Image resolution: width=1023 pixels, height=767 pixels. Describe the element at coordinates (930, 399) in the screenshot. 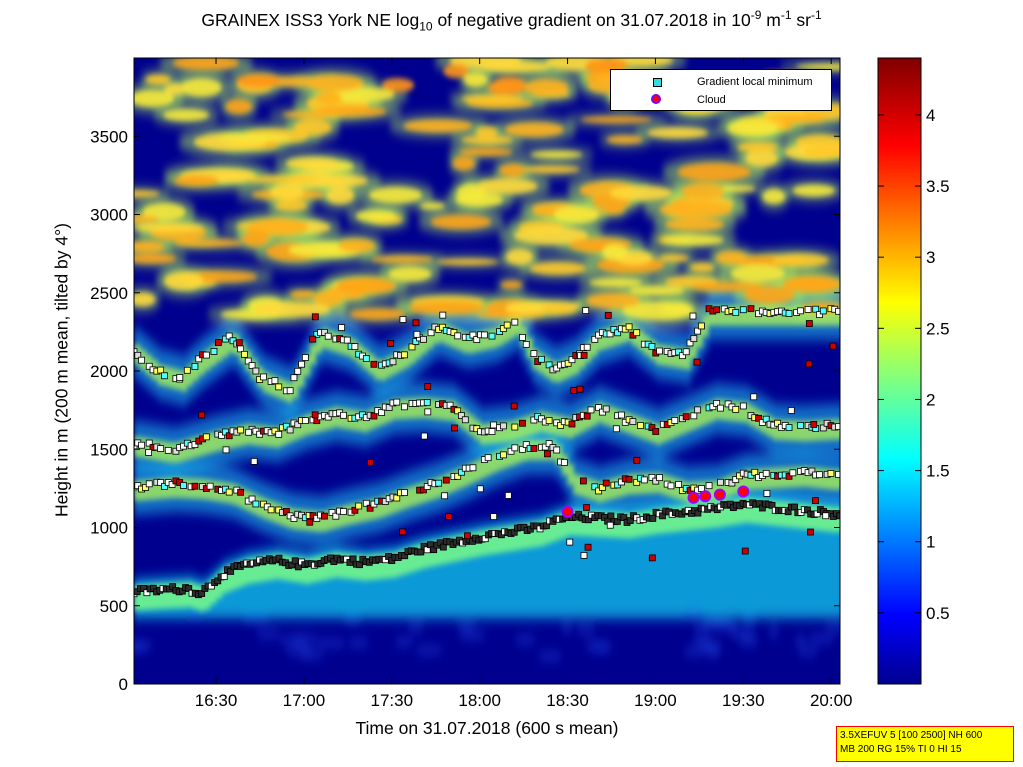

I see `colorbar-tick-label: 2` at that location.